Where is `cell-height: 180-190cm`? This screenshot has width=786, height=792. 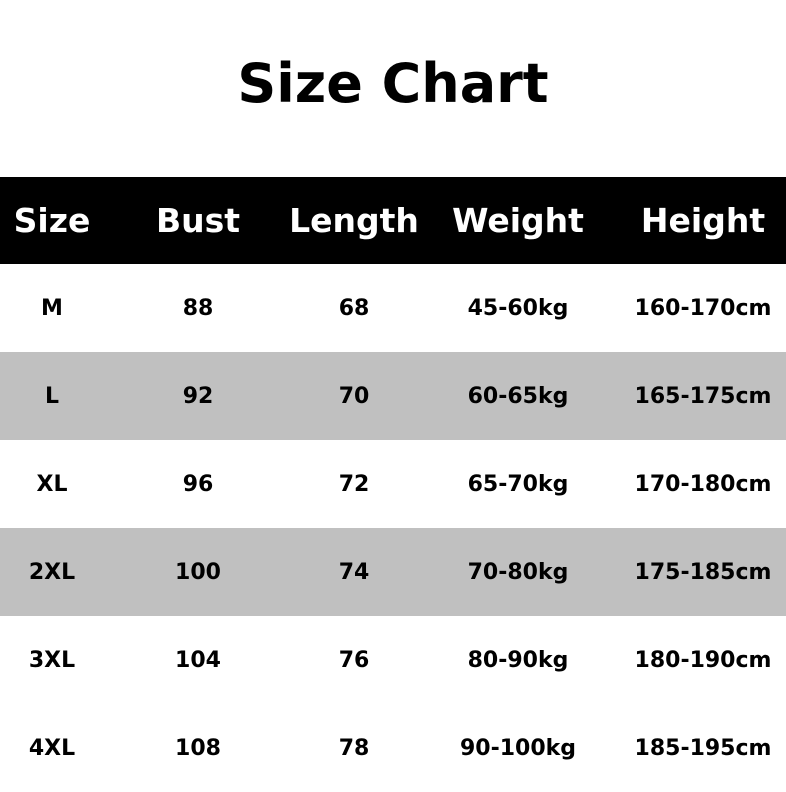
cell-height: 180-190cm is located at coordinates (703, 660).